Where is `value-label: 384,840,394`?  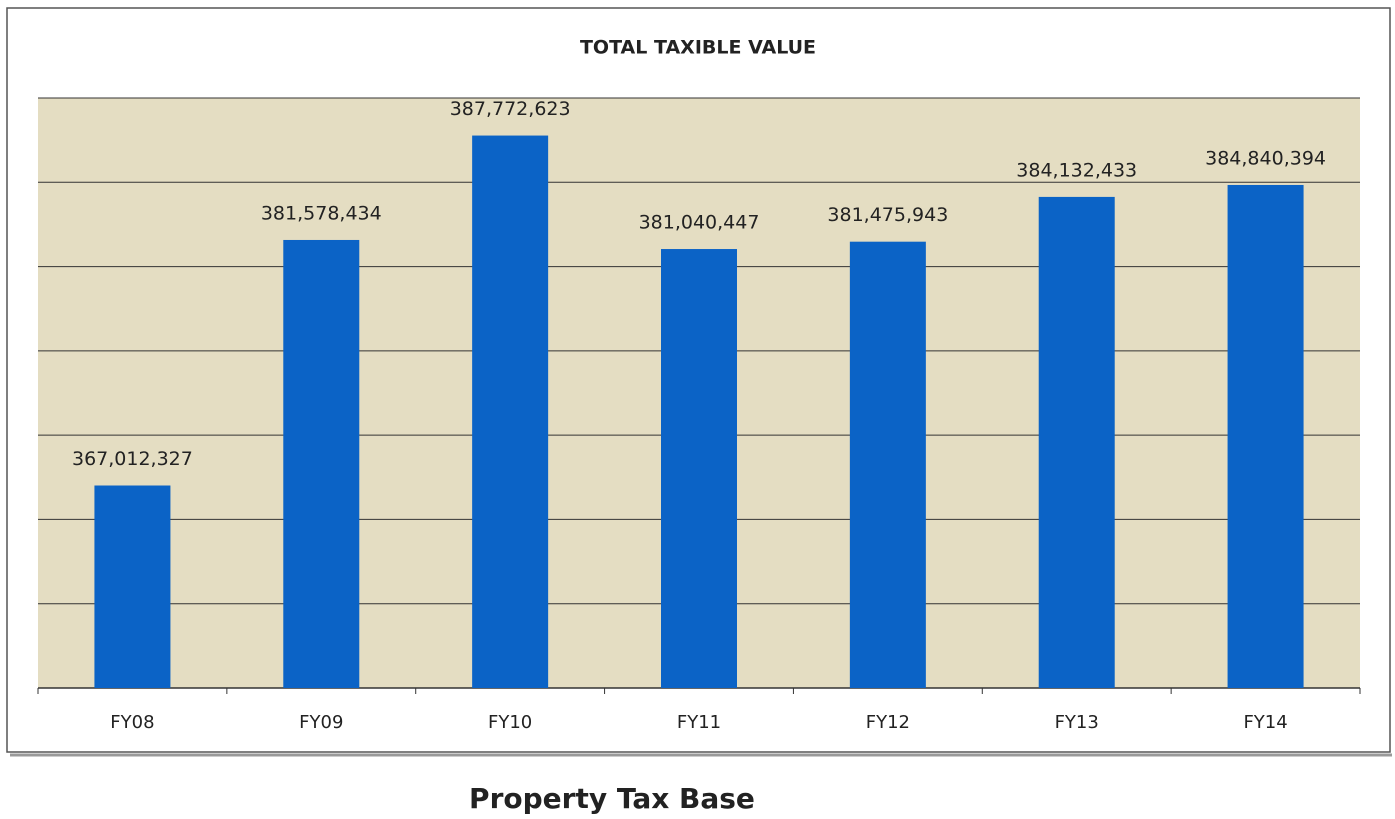 value-label: 384,840,394 is located at coordinates (1265, 158).